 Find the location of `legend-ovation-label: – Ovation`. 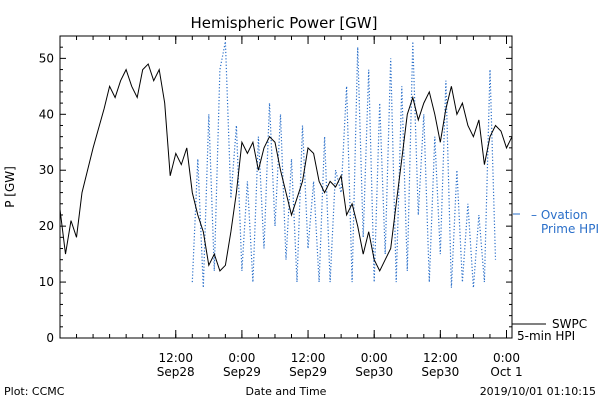

legend-ovation-label: – Ovation is located at coordinates (559, 215).